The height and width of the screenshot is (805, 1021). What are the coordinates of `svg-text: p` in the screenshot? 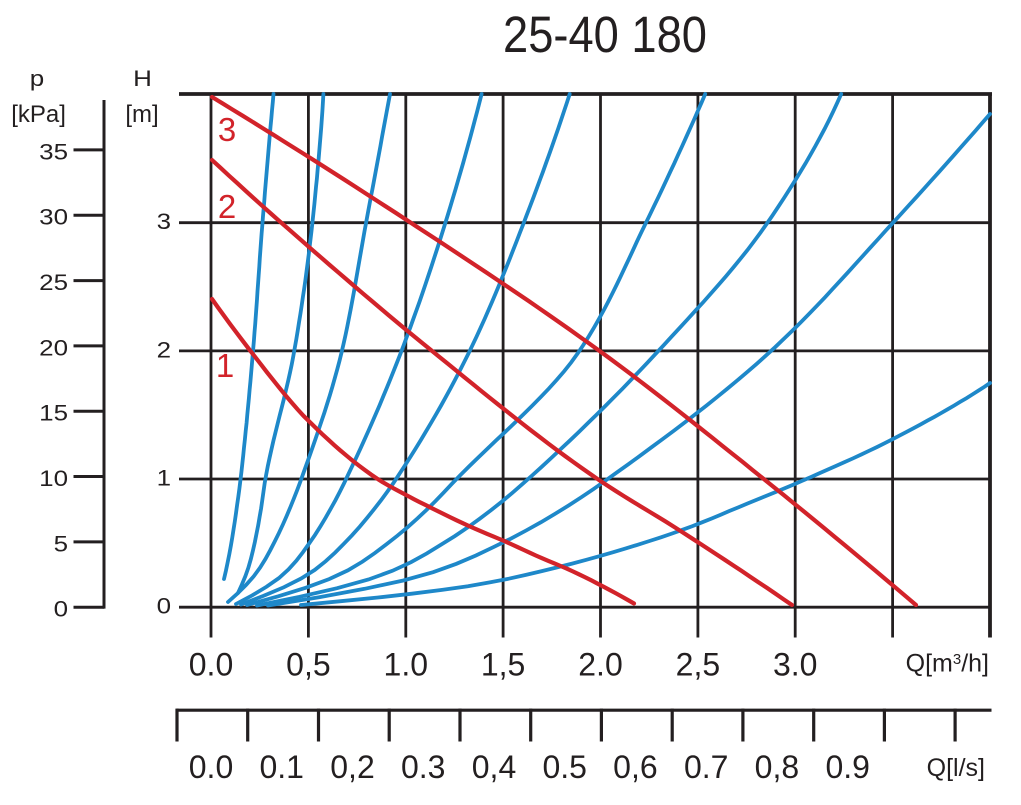 It's located at (37, 79).